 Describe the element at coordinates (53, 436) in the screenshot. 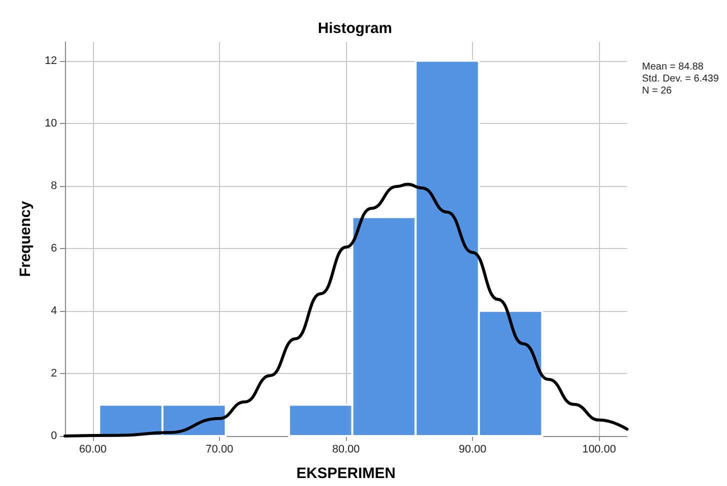

I see `y-tick-label: 0` at that location.